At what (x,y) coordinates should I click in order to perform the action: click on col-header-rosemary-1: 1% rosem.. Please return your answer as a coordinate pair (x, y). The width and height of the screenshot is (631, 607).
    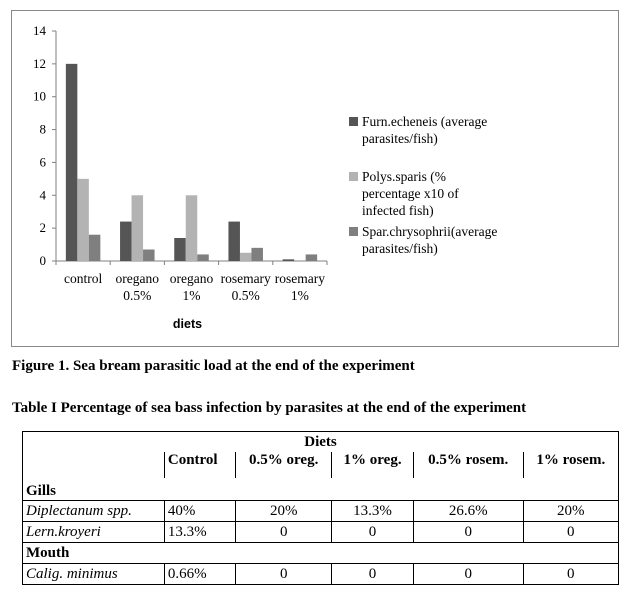
    Looking at the image, I should click on (571, 465).